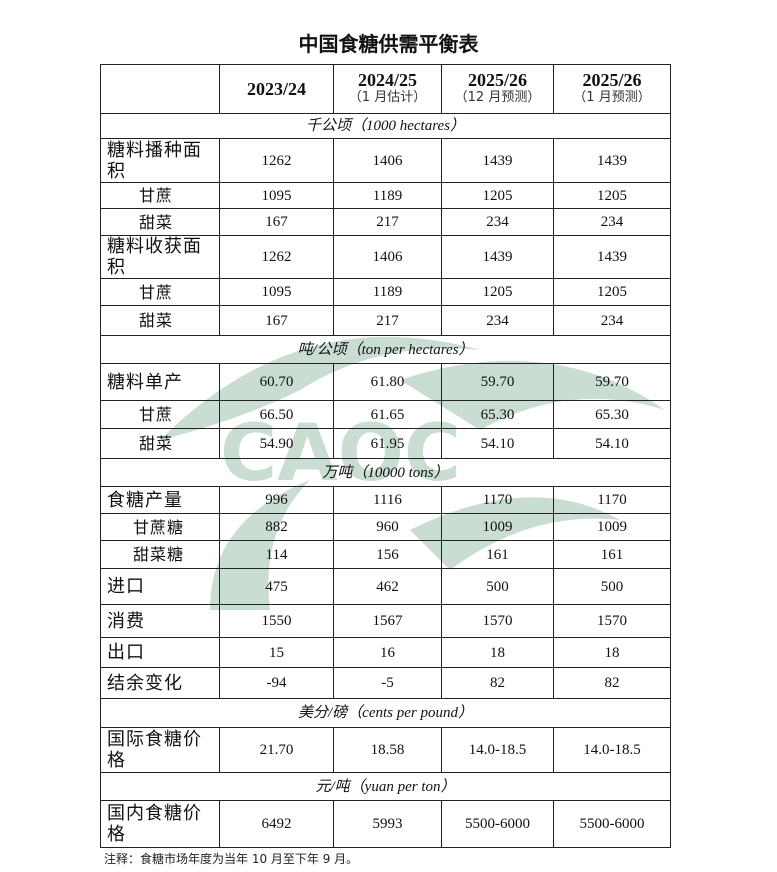 This screenshot has height=872, width=777. I want to click on value-cell: 61.80, so click(387, 382).